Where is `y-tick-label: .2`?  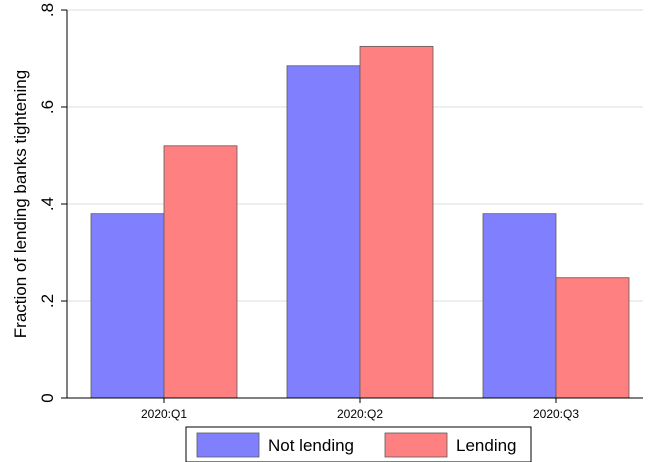
y-tick-label: .2 is located at coordinates (47, 301).